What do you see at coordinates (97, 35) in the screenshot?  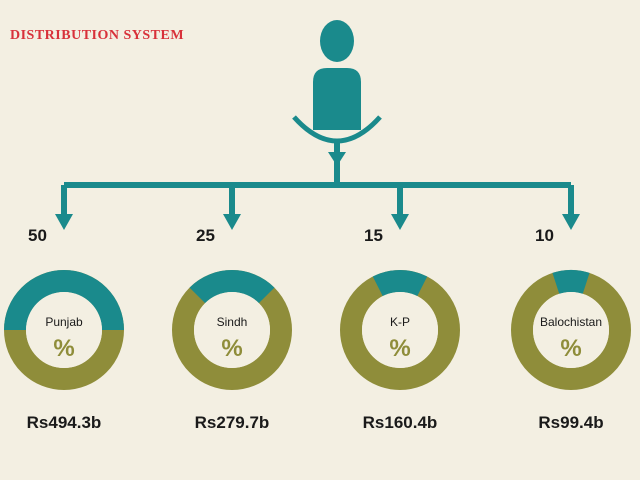 I see `diagram-title: DISTRIBUTION SYSTEM` at bounding box center [97, 35].